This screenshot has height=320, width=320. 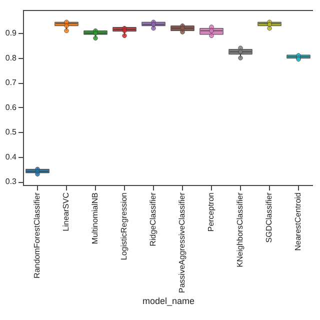 What do you see at coordinates (11, 181) in the screenshot?
I see `y-tick-label: 0.3` at bounding box center [11, 181].